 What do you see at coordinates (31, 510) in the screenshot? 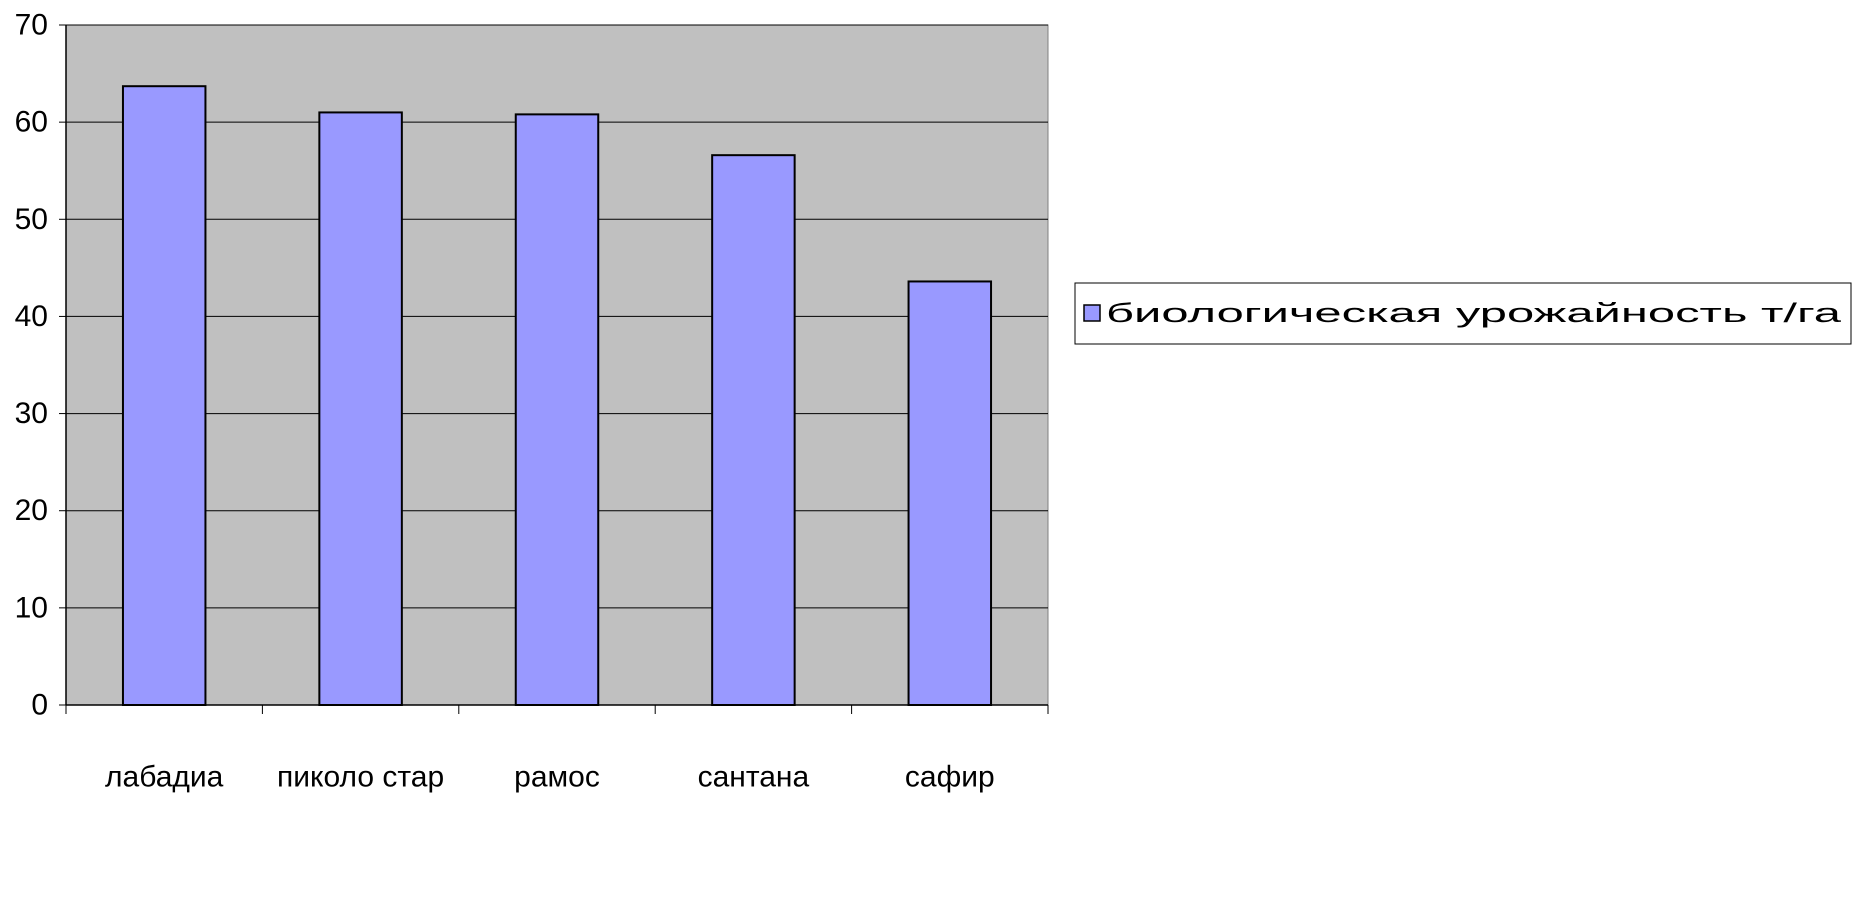
I see `y-tick-label: 20` at bounding box center [31, 510].